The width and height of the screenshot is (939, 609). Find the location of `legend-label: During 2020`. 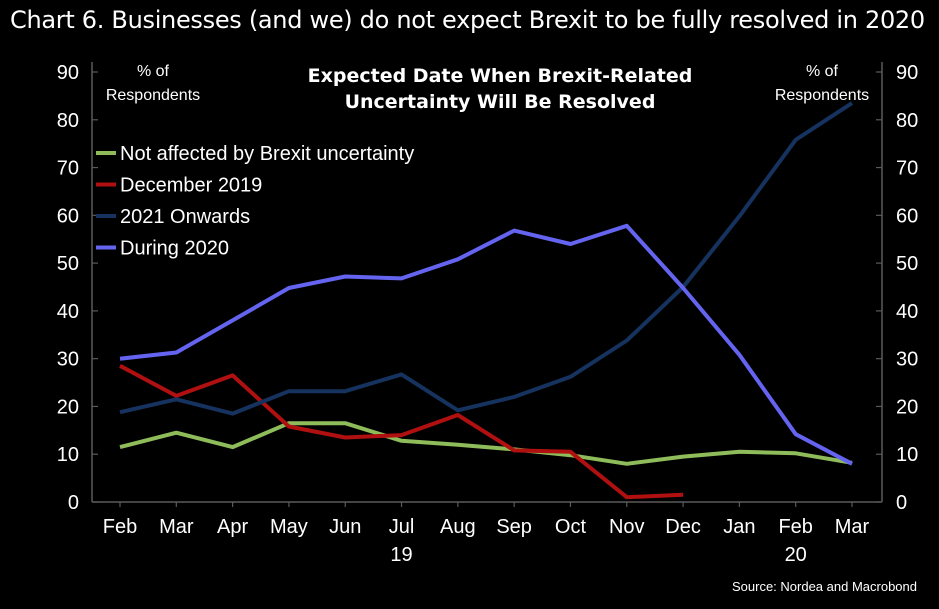

legend-label: During 2020 is located at coordinates (174, 249).